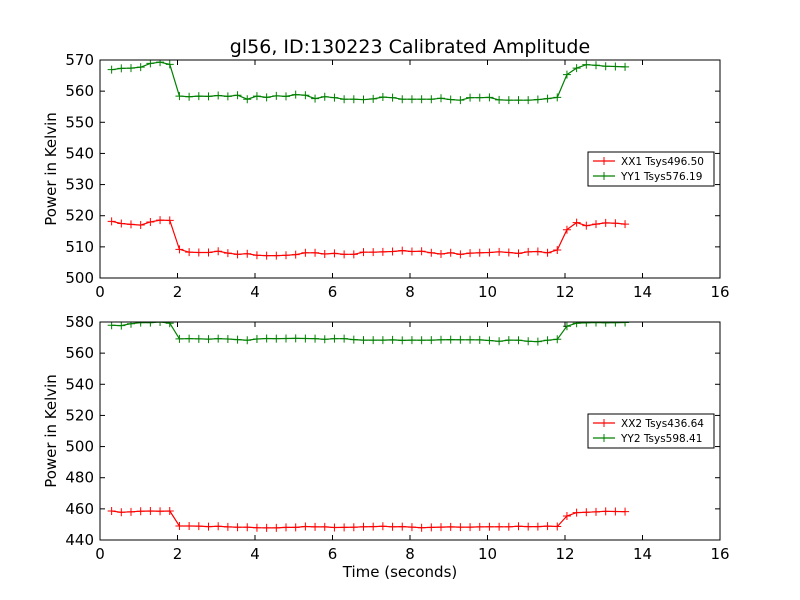 This screenshot has height=600, width=800. Describe the element at coordinates (662, 162) in the screenshot. I see `legend-label: XX1 Tsys496.50` at that location.